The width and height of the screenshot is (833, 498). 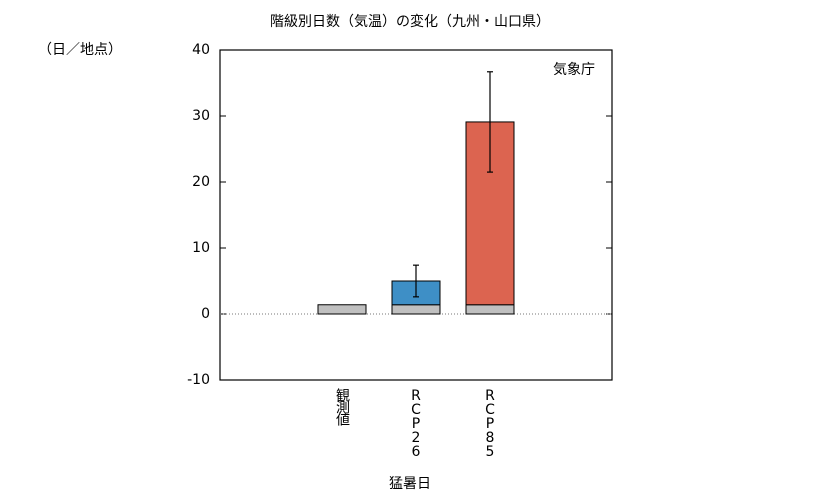 I want to click on y-tick-label: 30, so click(x=201, y=116).